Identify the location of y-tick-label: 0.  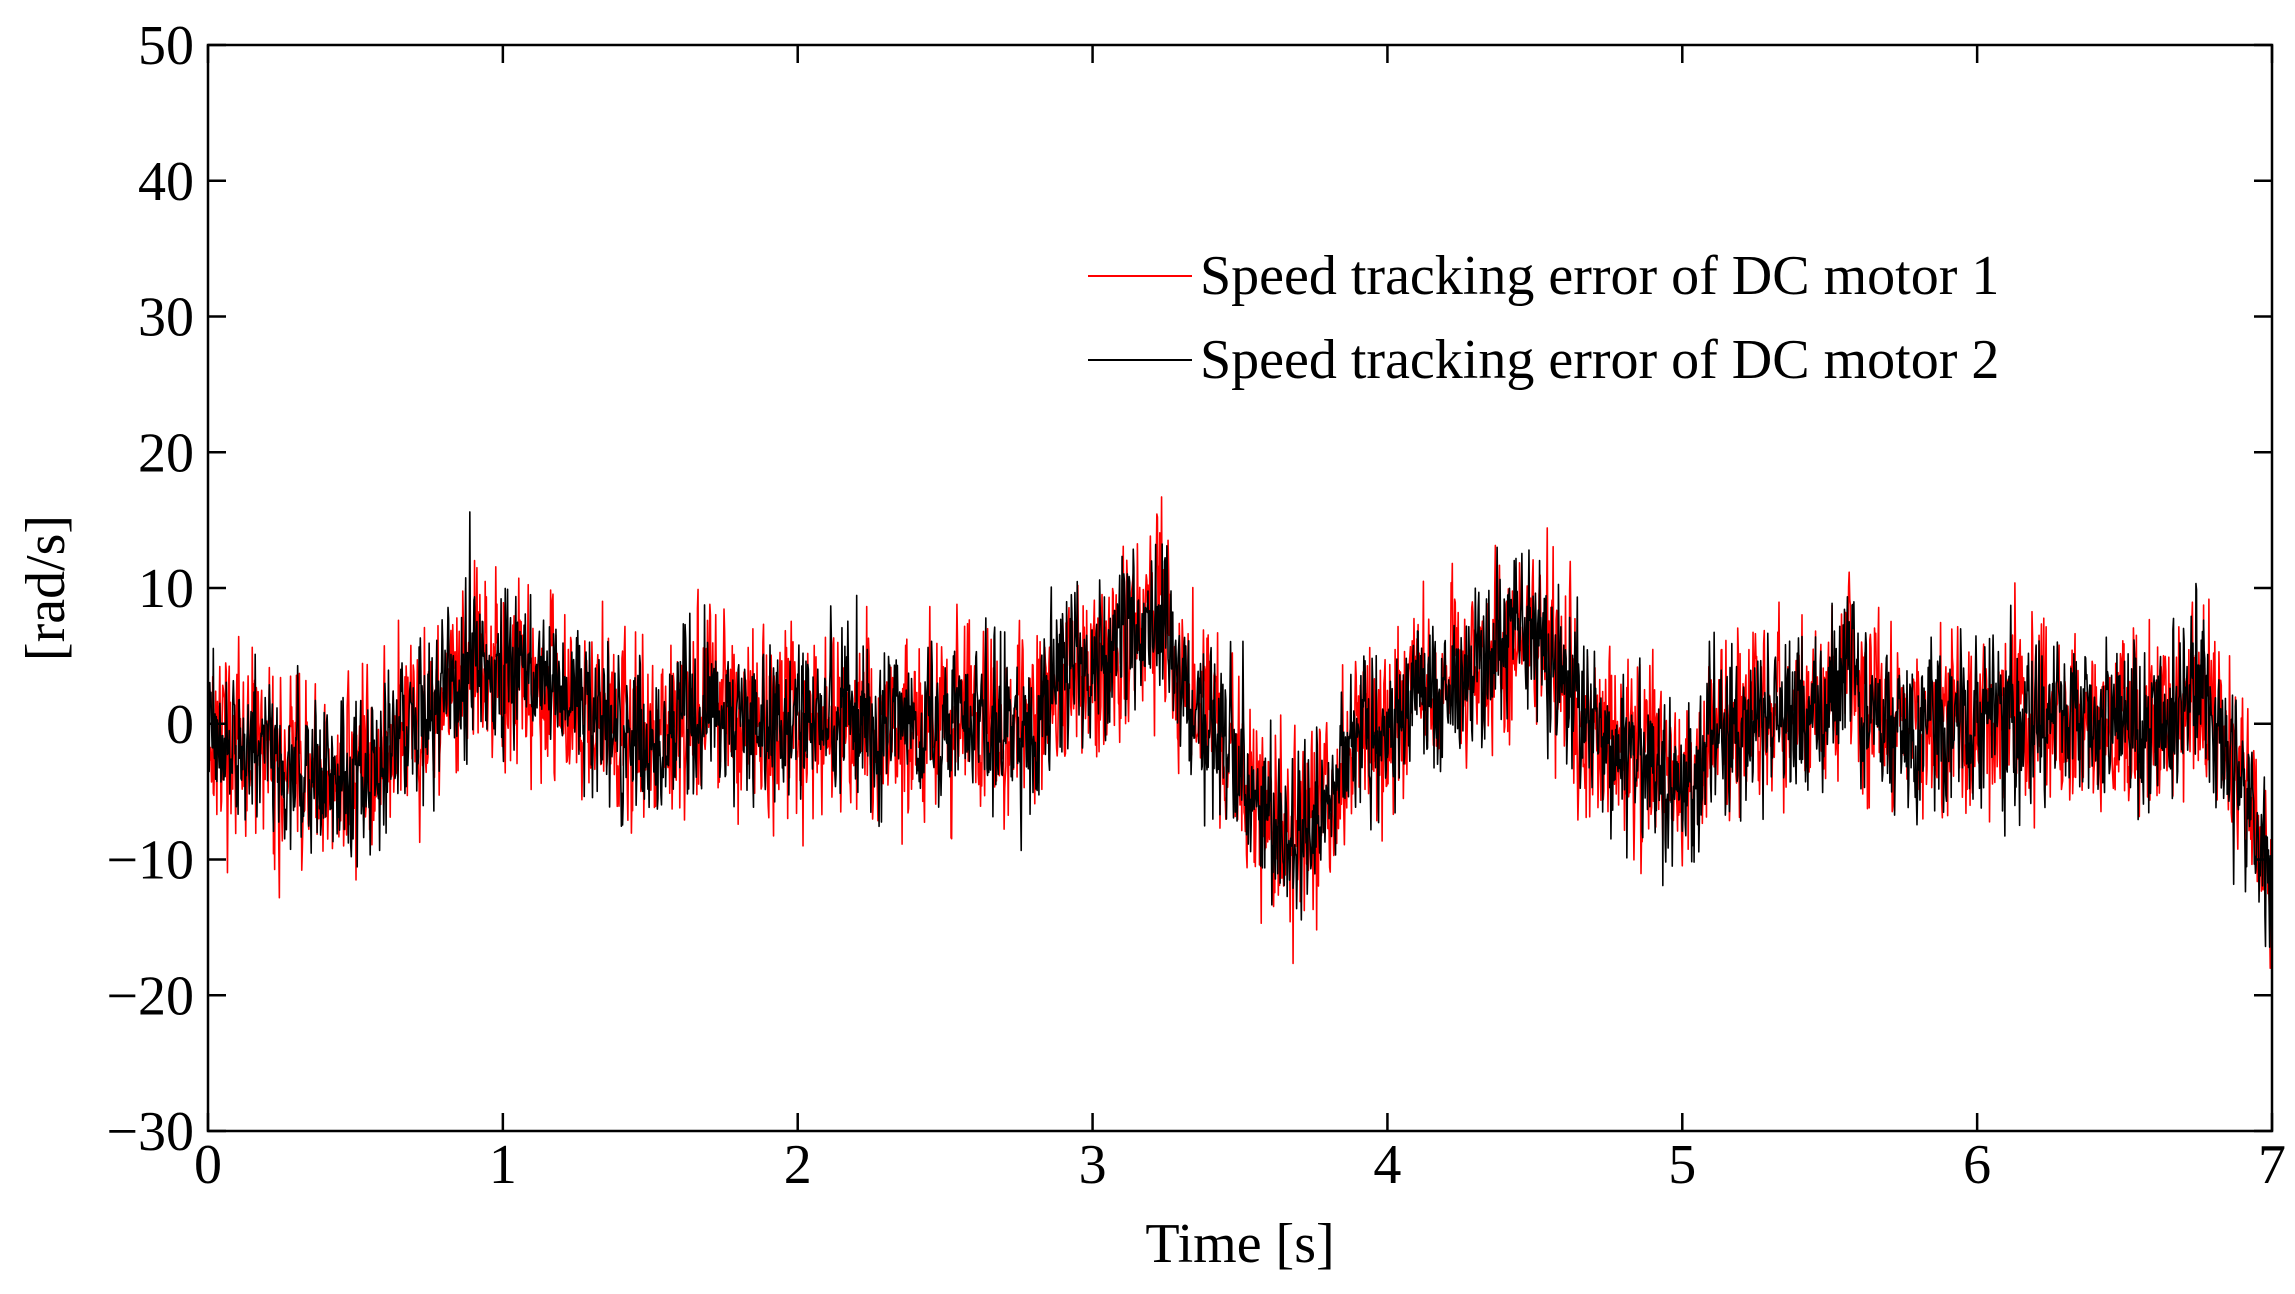
(180, 725).